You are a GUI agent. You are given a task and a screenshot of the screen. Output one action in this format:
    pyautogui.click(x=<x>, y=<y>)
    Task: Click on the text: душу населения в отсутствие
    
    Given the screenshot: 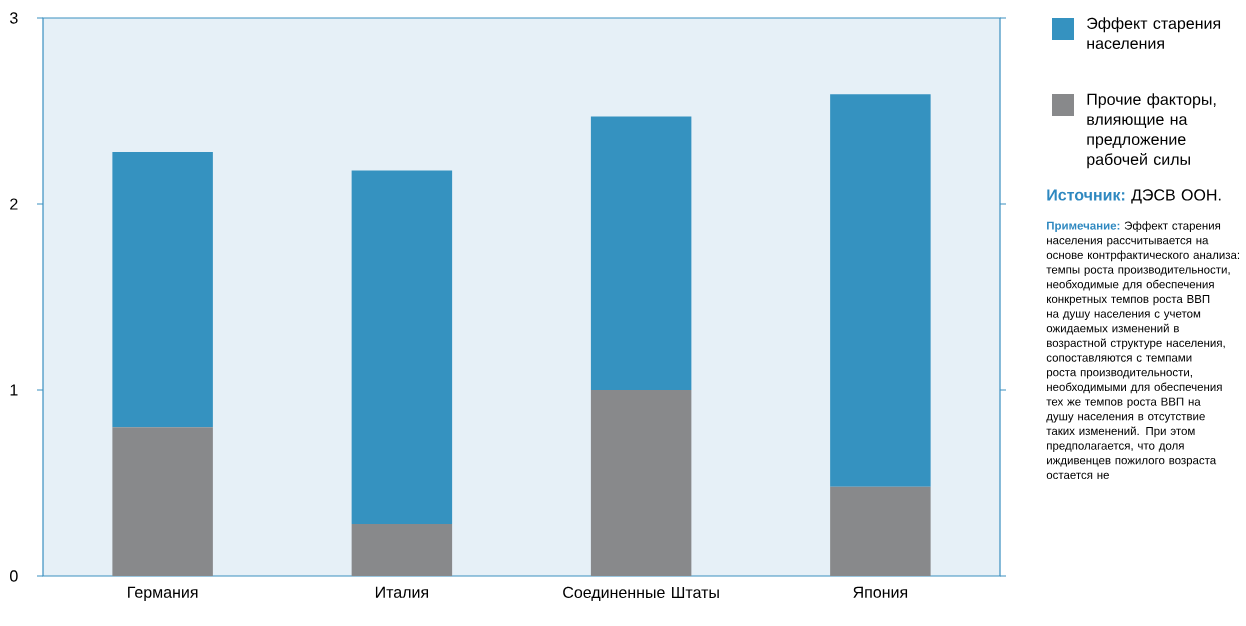 What is the action you would take?
    pyautogui.click(x=1125, y=418)
    